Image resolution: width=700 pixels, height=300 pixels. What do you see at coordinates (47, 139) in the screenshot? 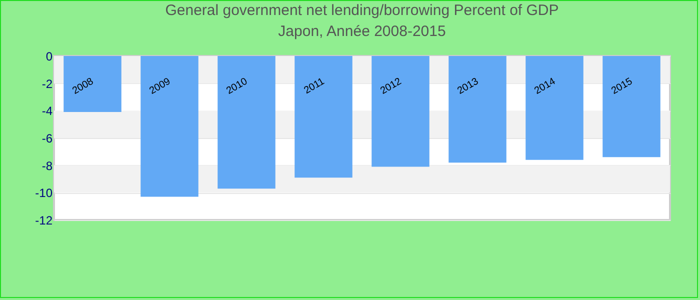
I see `y-tick-label: -6` at bounding box center [47, 139].